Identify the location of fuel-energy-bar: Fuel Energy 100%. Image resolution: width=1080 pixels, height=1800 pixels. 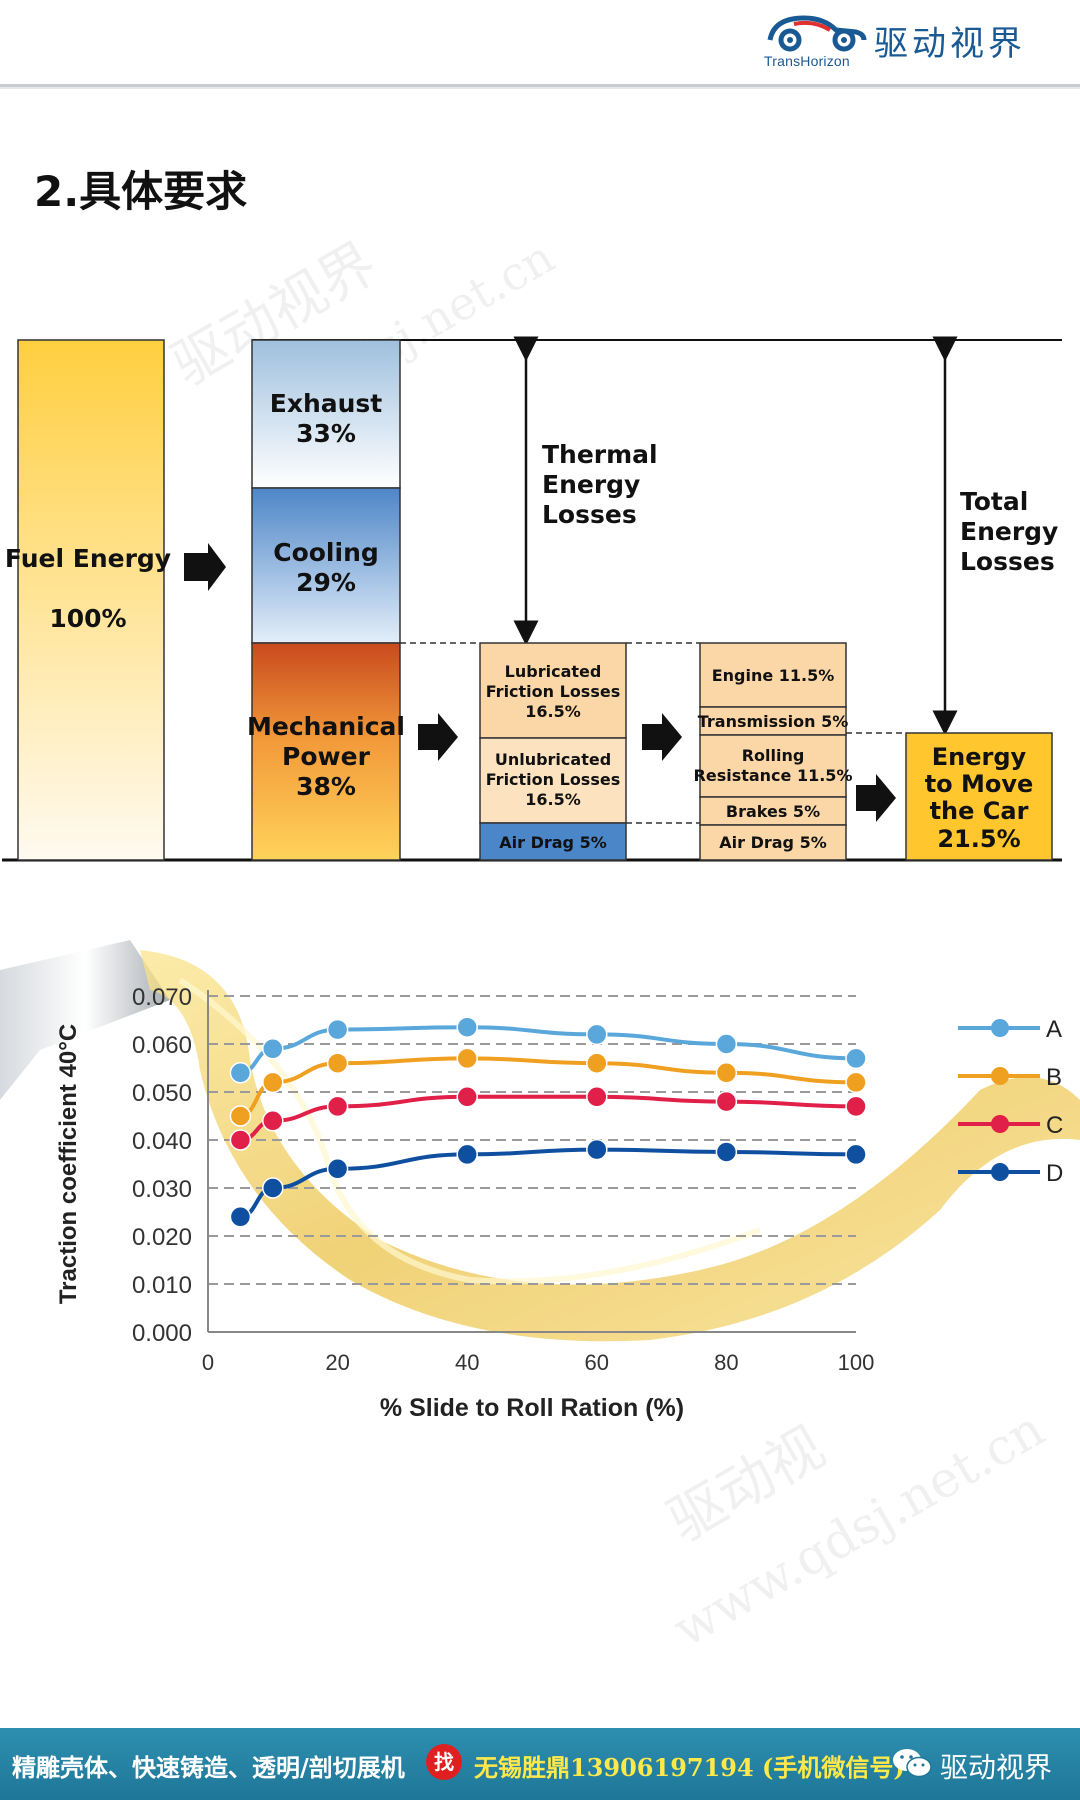
(88, 600).